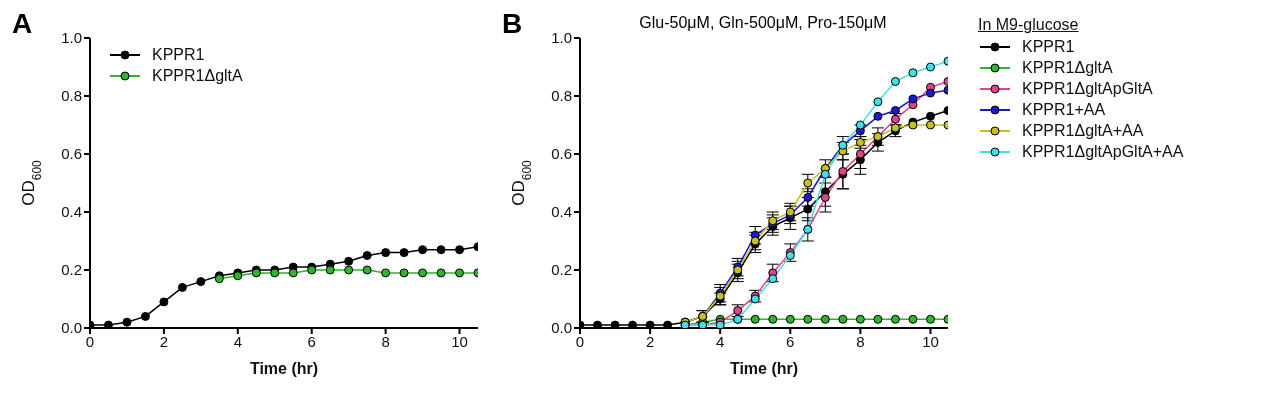 Image resolution: width=1280 pixels, height=398 pixels. Describe the element at coordinates (1064, 109) in the screenshot. I see `legend-label: KPPR1+AA` at that location.